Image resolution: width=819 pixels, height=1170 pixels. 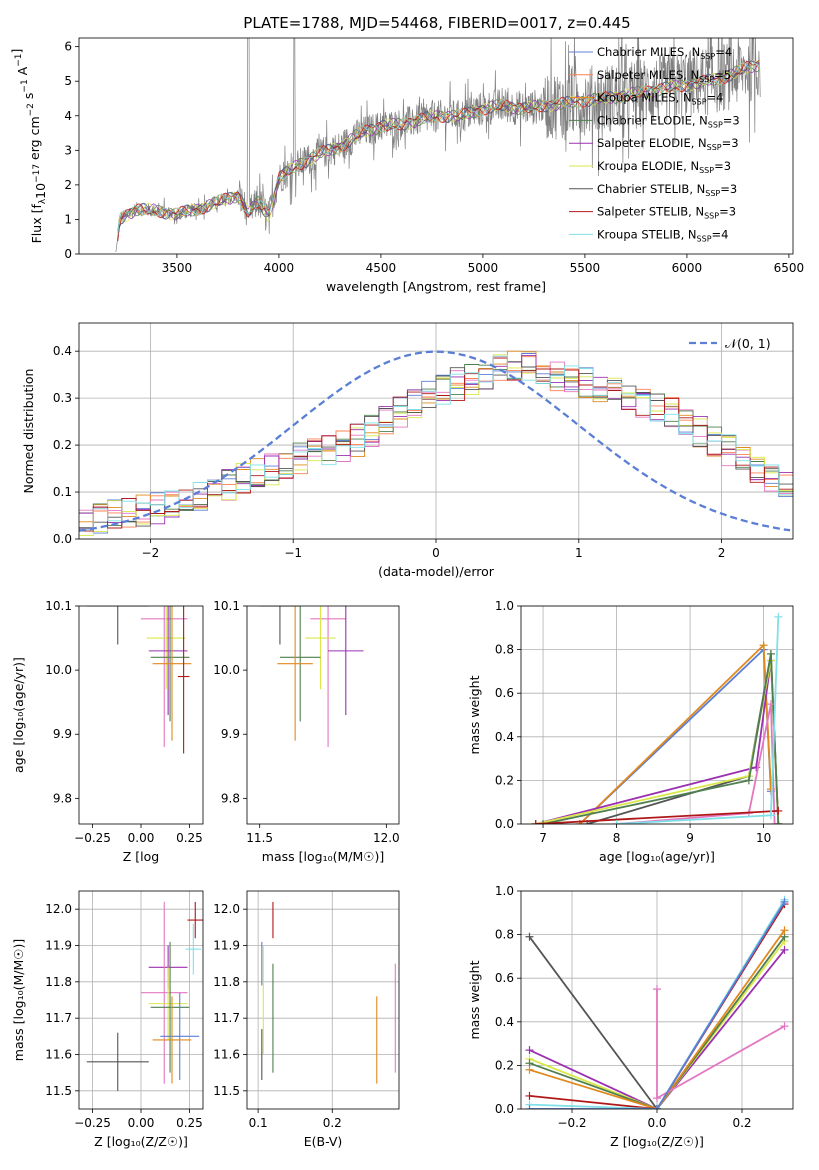 What do you see at coordinates (141, 1123) in the screenshot?
I see `z-mass-xtick-label: 0.00` at bounding box center [141, 1123].